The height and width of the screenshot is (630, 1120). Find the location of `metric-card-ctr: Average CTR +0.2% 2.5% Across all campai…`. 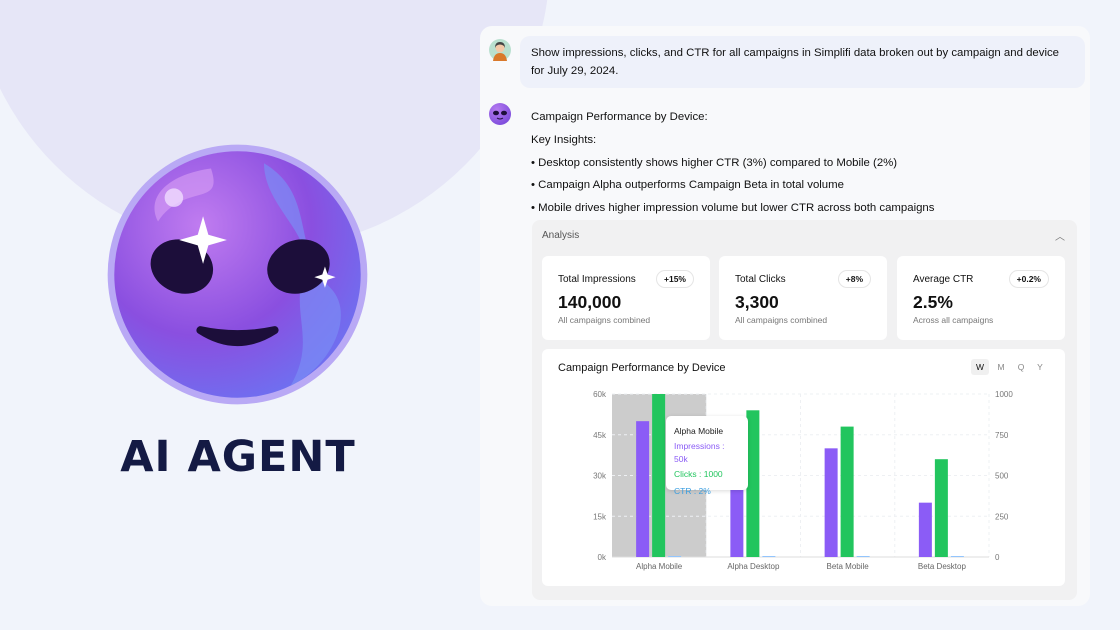

metric-card-ctr: Average CTR +0.2% 2.5% Across all campai… is located at coordinates (981, 298).